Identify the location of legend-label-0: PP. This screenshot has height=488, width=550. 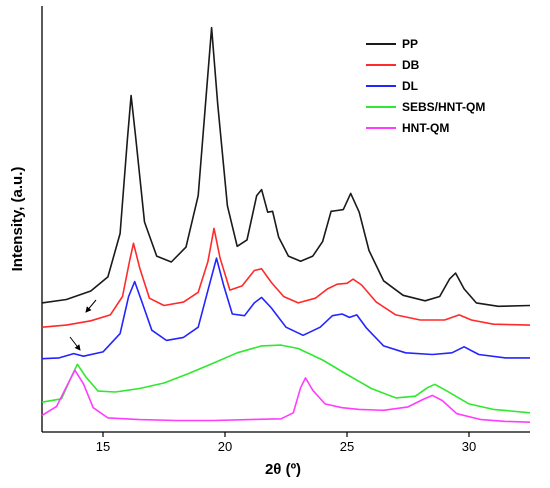
(410, 44).